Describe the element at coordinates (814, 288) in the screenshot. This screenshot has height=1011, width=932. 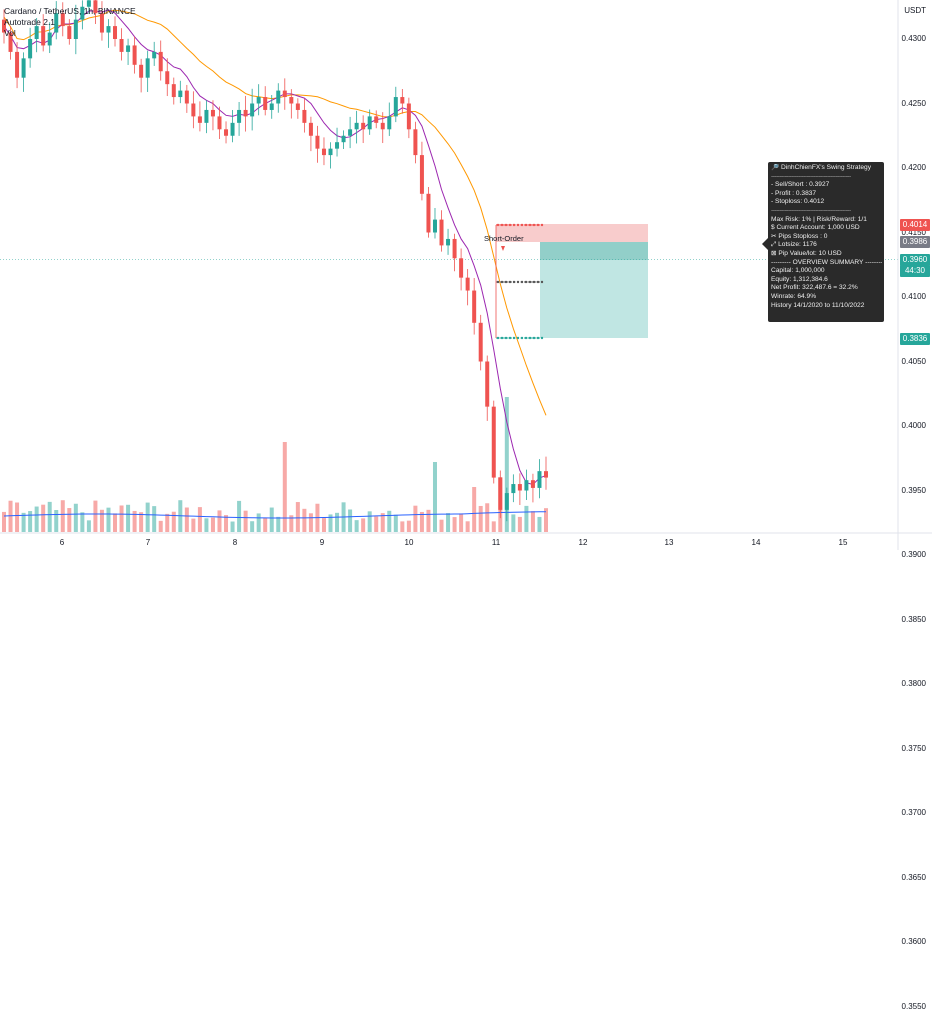
I see `tooltip-netprofit: Net Profit: 322,487.6 = 32.2%` at that location.